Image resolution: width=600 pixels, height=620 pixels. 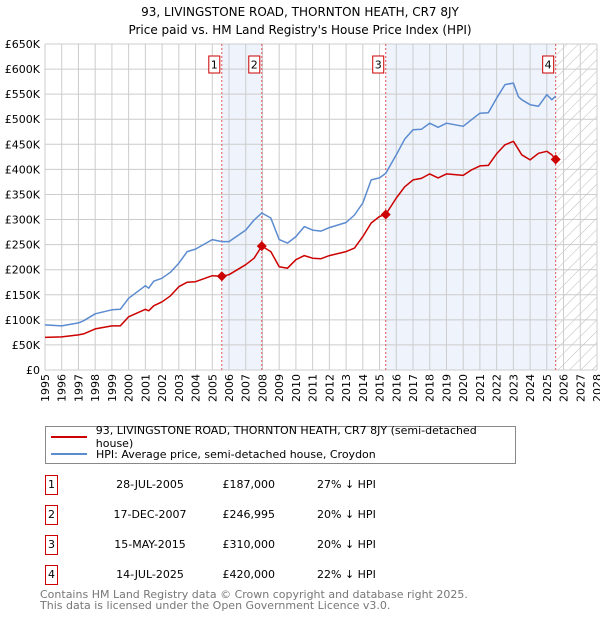 I want to click on hpi-diff: 27% ↓ HPI, so click(x=346, y=484).